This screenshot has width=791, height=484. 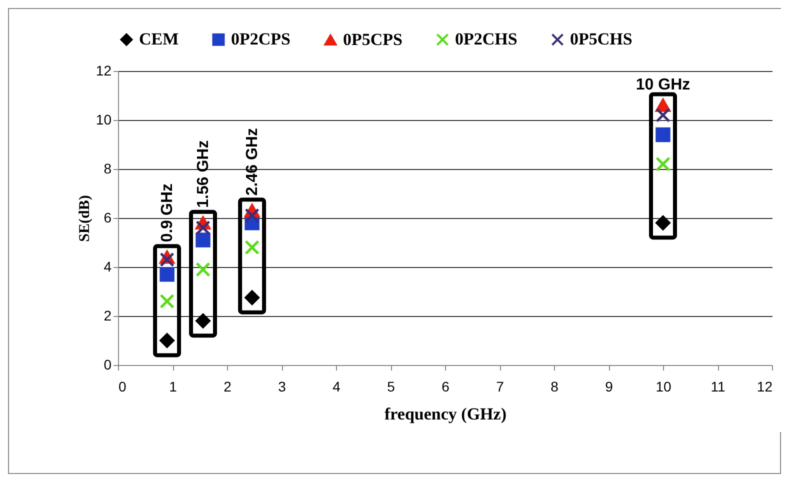 What do you see at coordinates (554, 386) in the screenshot?
I see `x-tick-label: 8` at bounding box center [554, 386].